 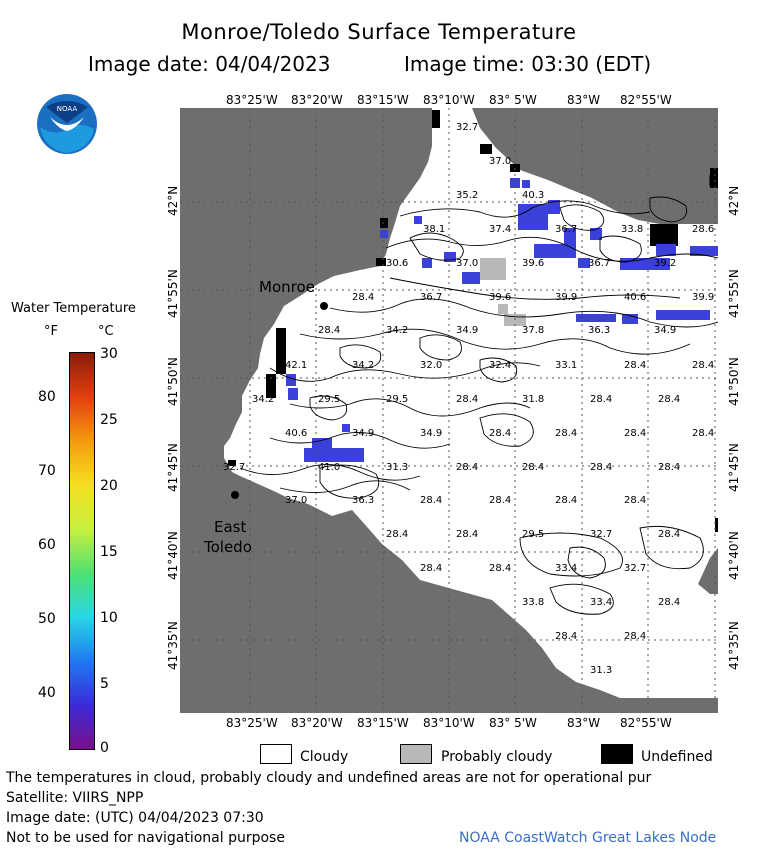 I want to click on image-time: Image time: 03:30 (EDT), so click(x=528, y=64).